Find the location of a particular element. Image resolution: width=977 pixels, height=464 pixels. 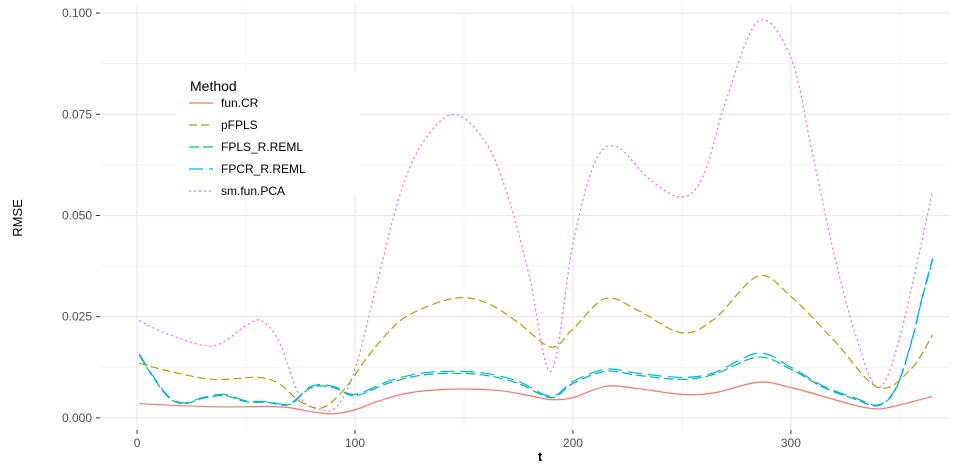

legend-label: FPCR_R.REML is located at coordinates (263, 169).